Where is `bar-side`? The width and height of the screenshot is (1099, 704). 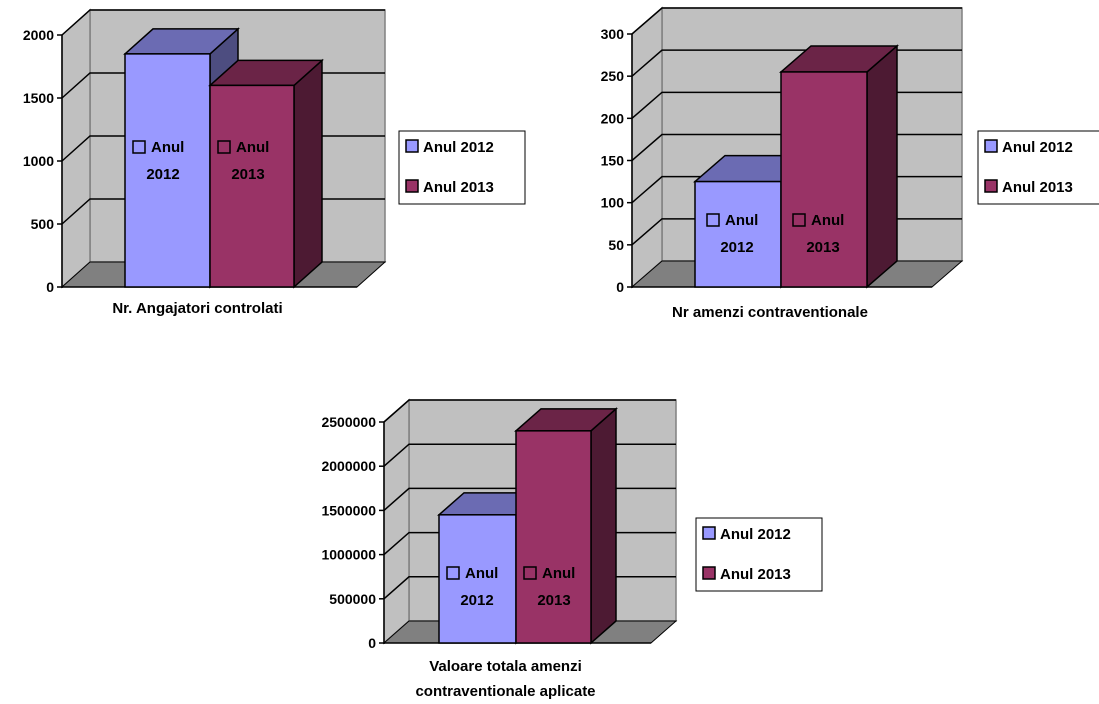 bar-side is located at coordinates (603, 526).